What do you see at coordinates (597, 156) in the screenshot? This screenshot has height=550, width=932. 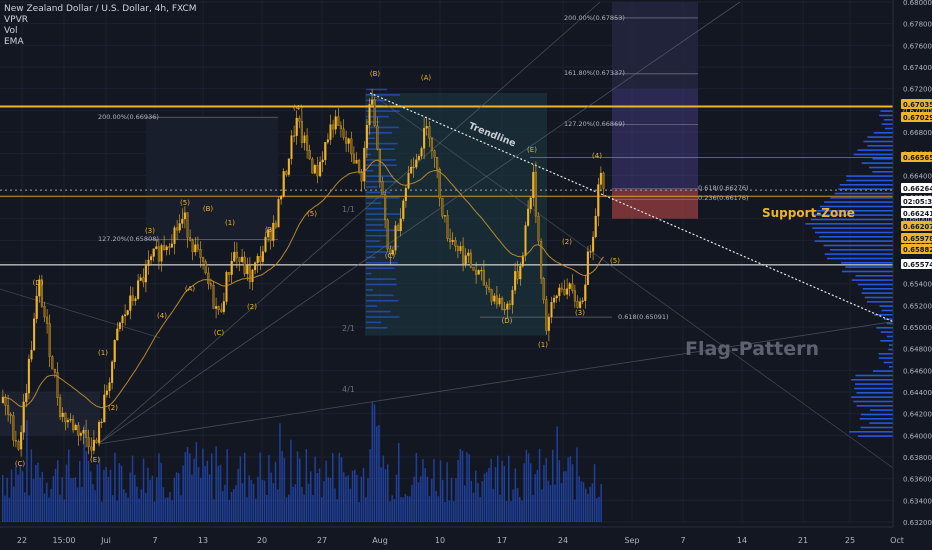 I see `wave-label: (4)` at bounding box center [597, 156].